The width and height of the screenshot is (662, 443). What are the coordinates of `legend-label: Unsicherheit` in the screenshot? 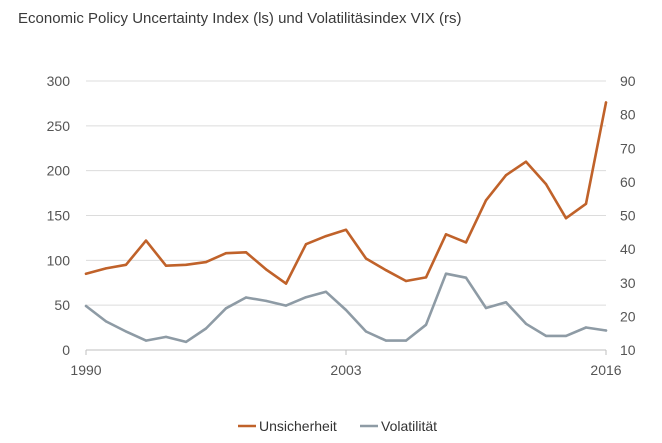 It's located at (298, 426).